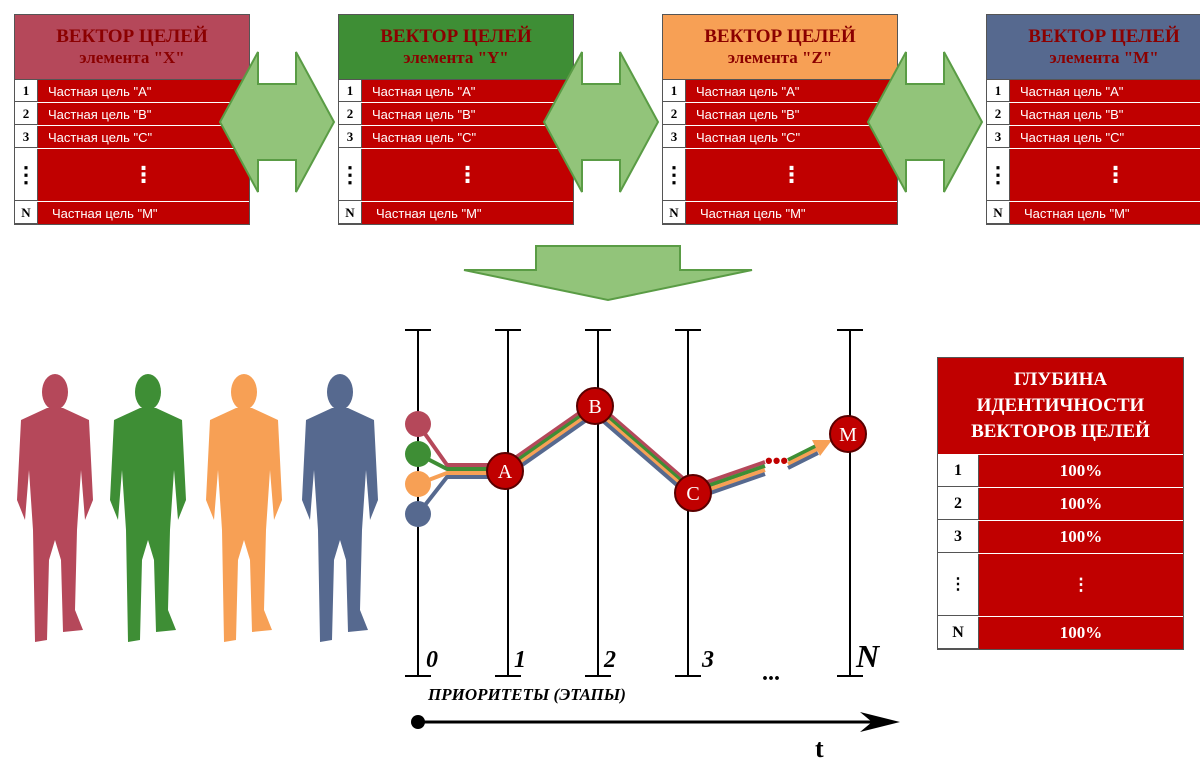 The image size is (1200, 767). I want to click on identity-row-number: N, so click(958, 633).